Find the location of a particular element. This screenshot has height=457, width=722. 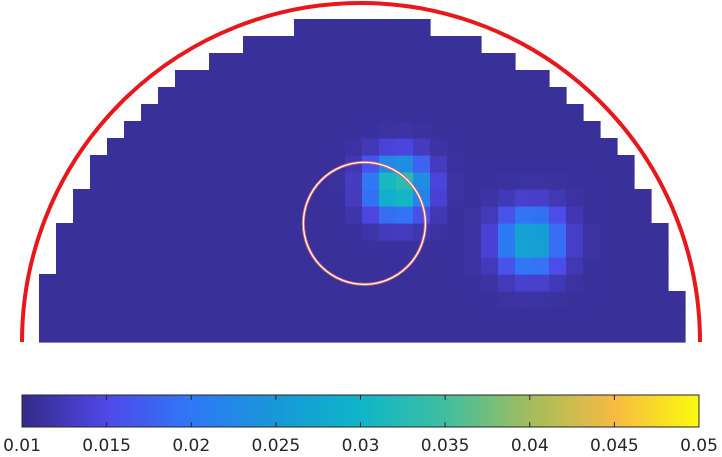

colorbar-tick-label: 0.035 is located at coordinates (445, 446).